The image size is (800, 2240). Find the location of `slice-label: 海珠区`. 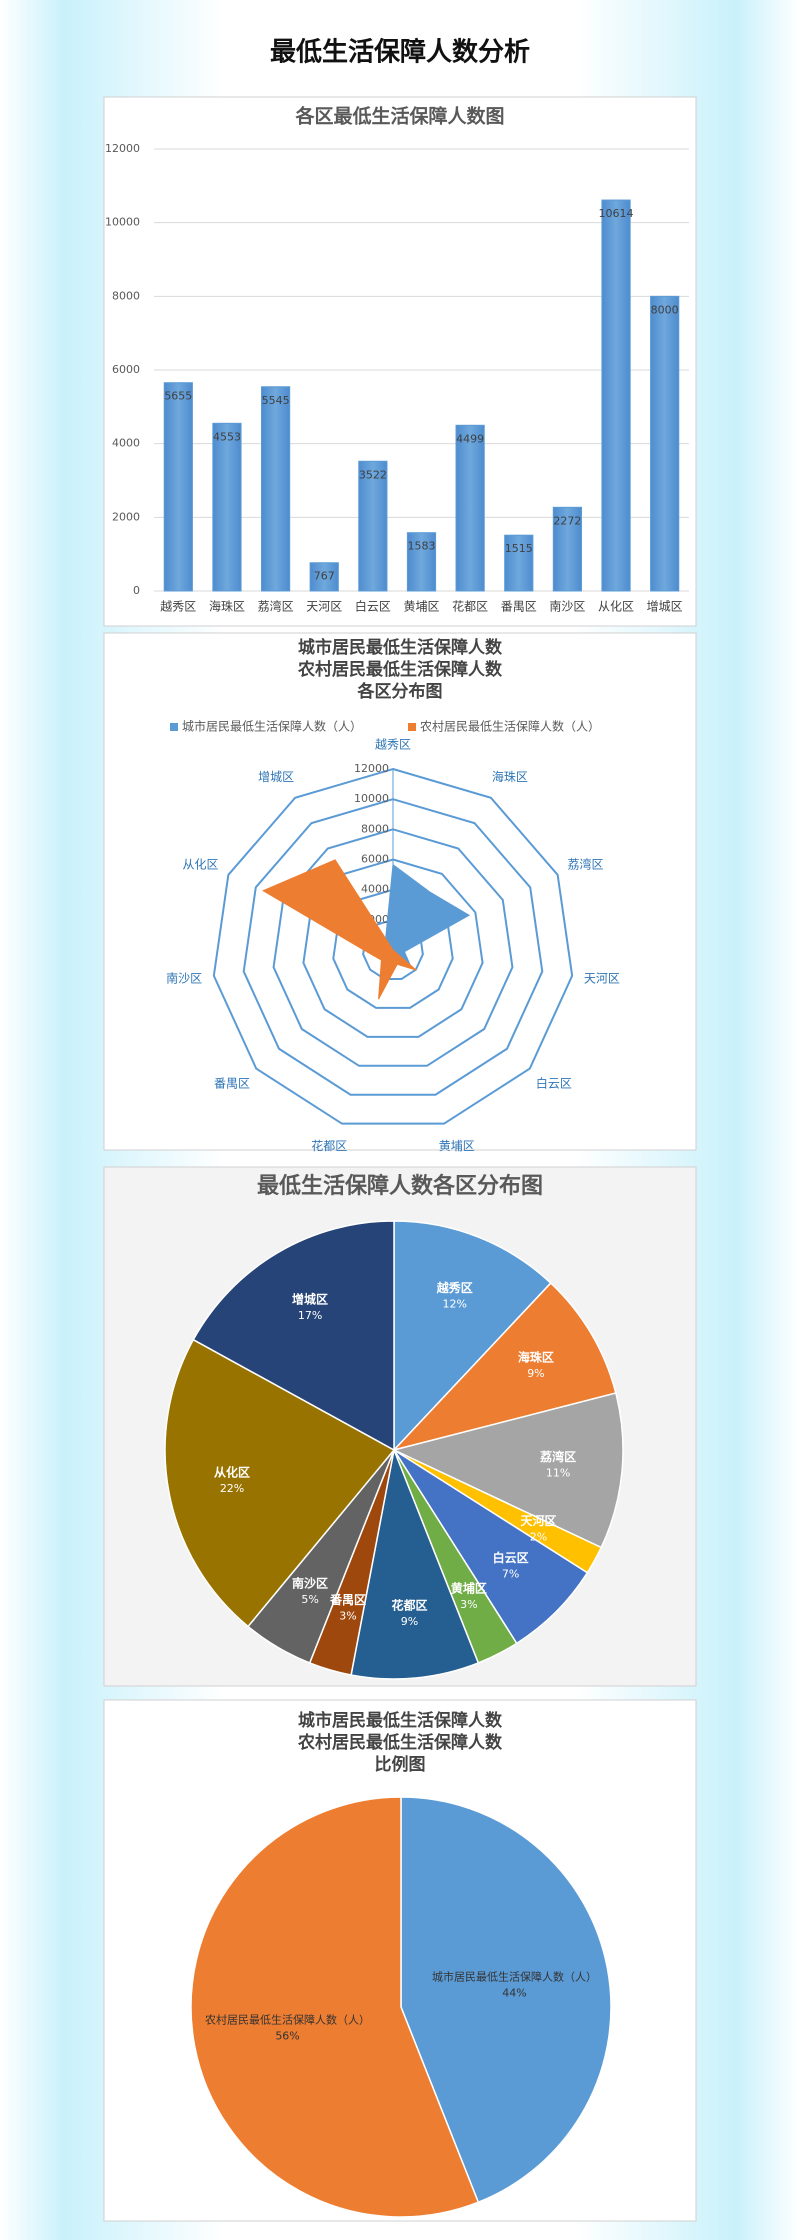

slice-label: 海珠区 is located at coordinates (536, 1357).